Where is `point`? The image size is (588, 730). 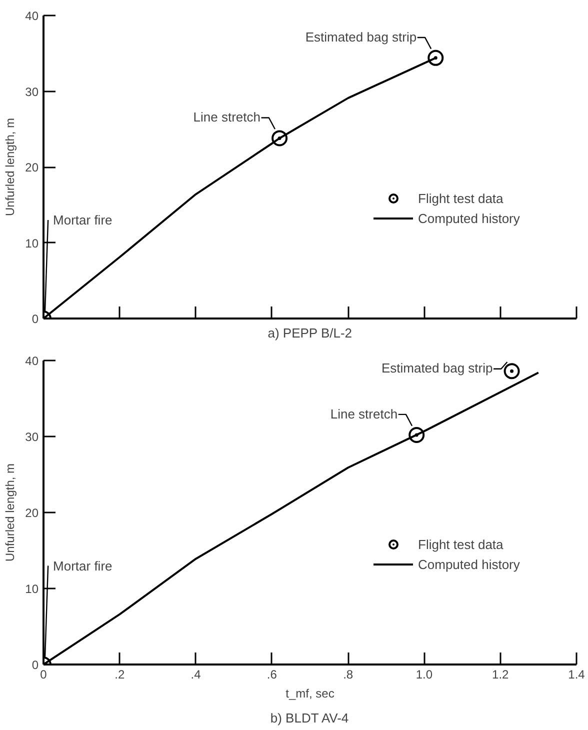
point is located at coordinates (512, 371).